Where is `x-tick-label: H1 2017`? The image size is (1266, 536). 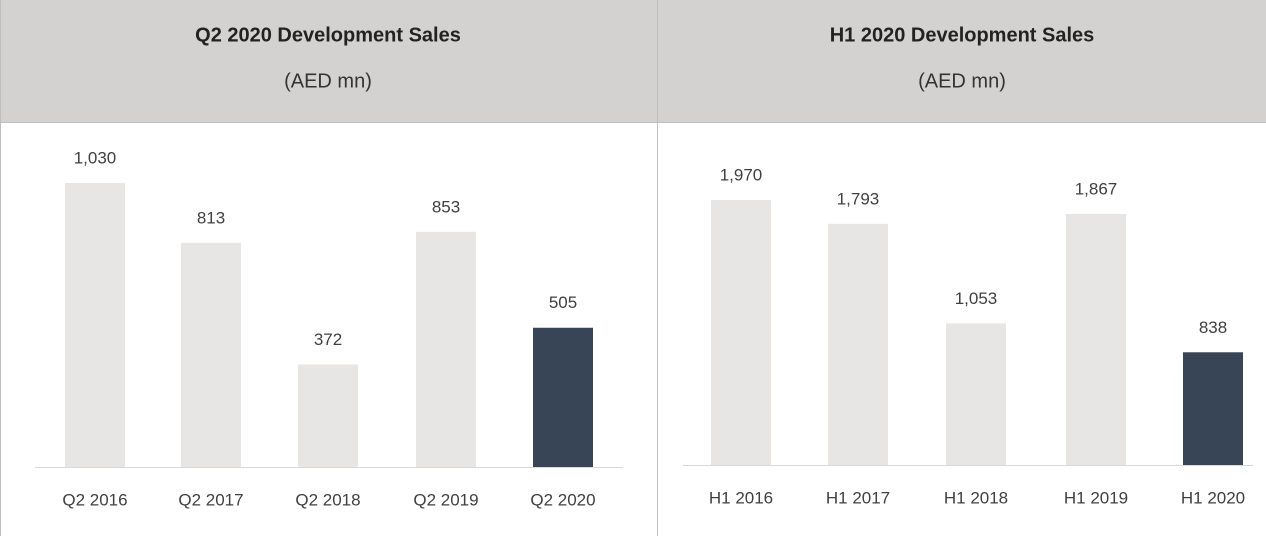
x-tick-label: H1 2017 is located at coordinates (858, 497).